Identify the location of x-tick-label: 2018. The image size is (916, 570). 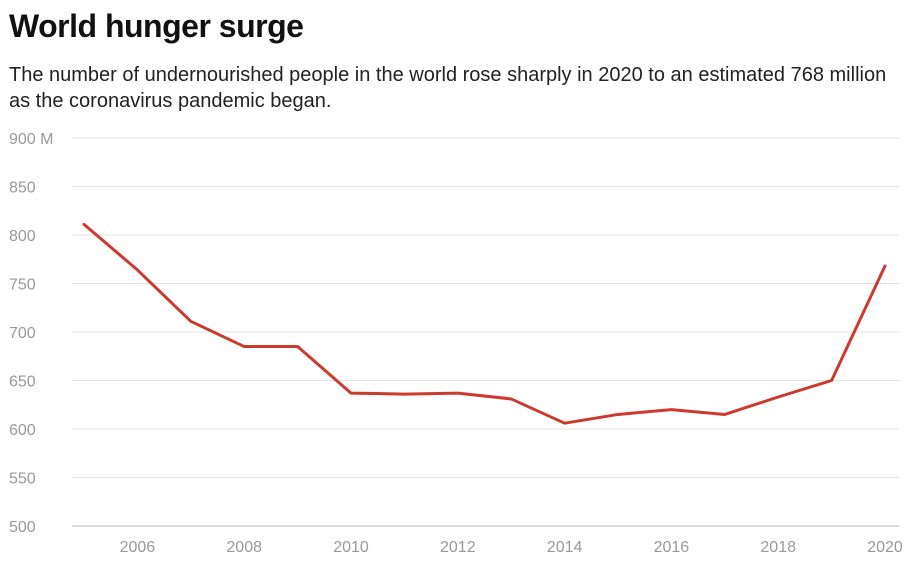
(778, 547).